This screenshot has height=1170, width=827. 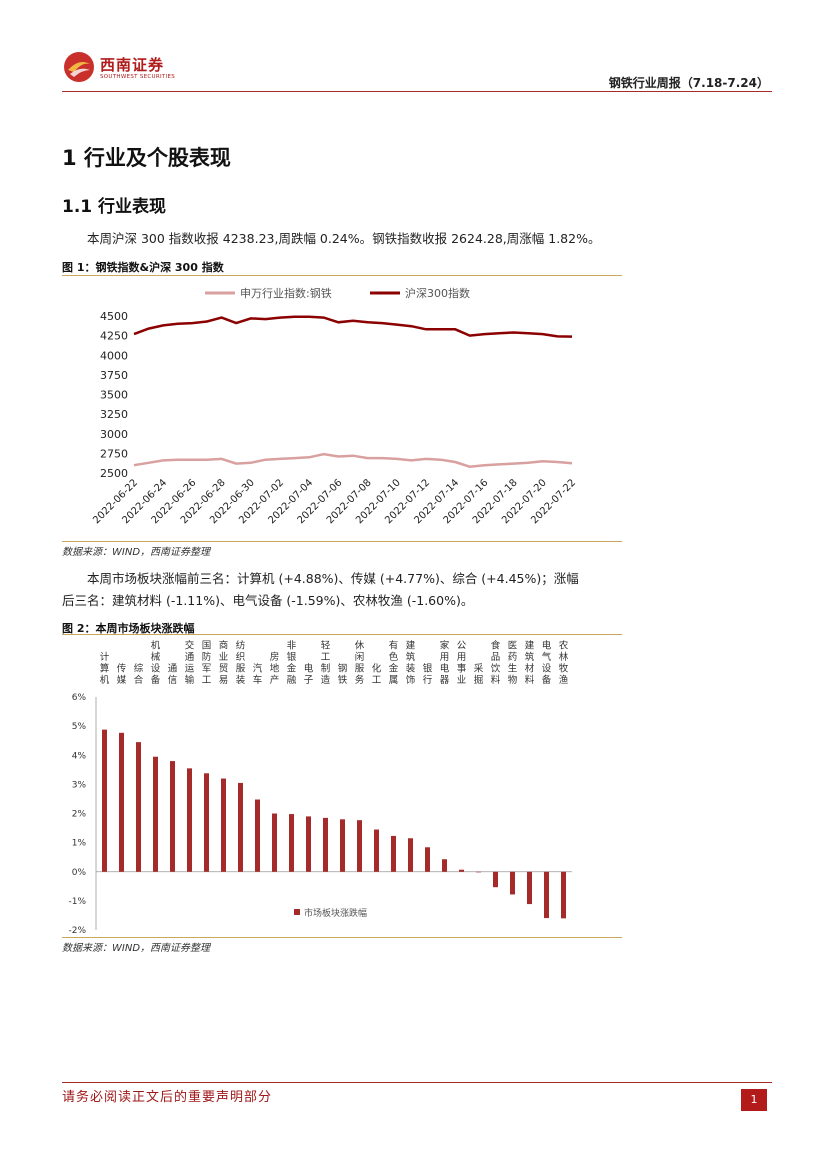 What do you see at coordinates (139, 680) in the screenshot?
I see `category-label-char: 合` at bounding box center [139, 680].